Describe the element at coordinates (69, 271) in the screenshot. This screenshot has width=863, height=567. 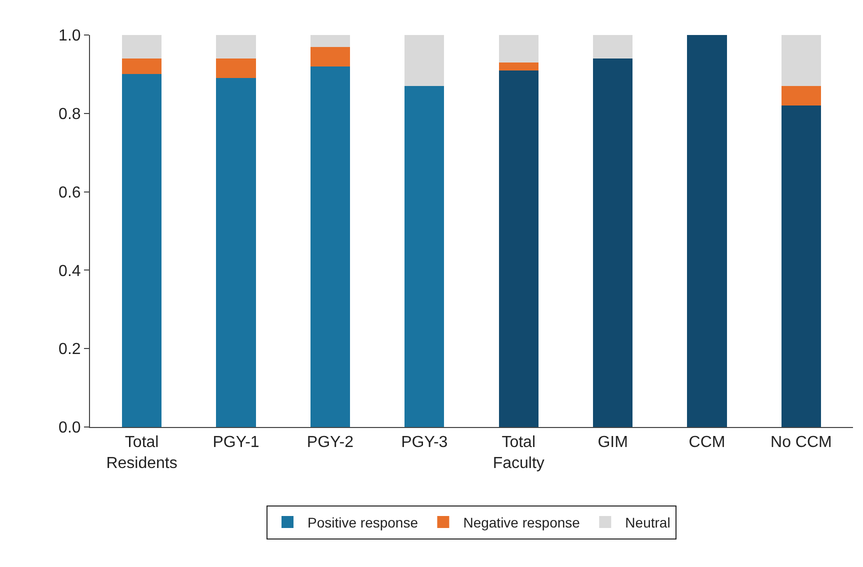
I see `y-tick-label: 0.4` at that location.